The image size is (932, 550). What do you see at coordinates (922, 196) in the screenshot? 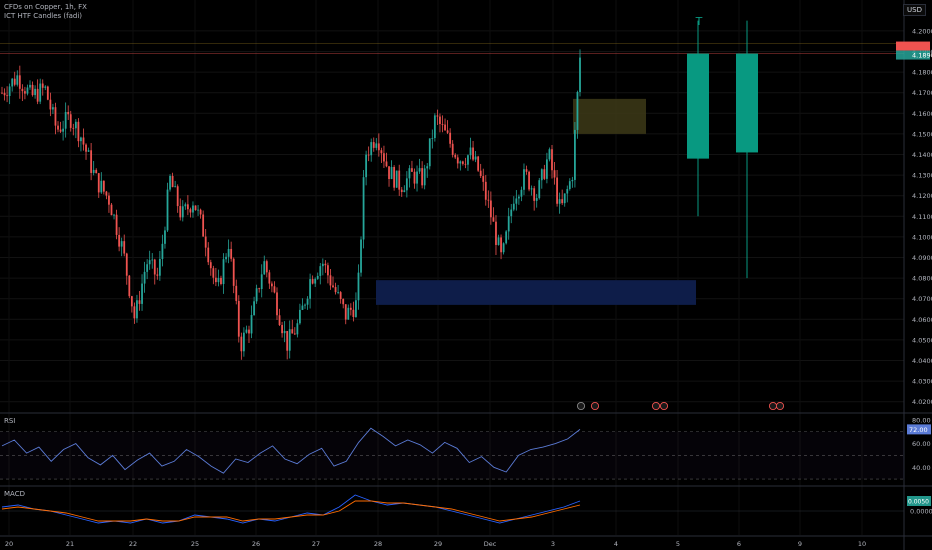
I see `price-tick-label: 4.1200` at bounding box center [922, 196].